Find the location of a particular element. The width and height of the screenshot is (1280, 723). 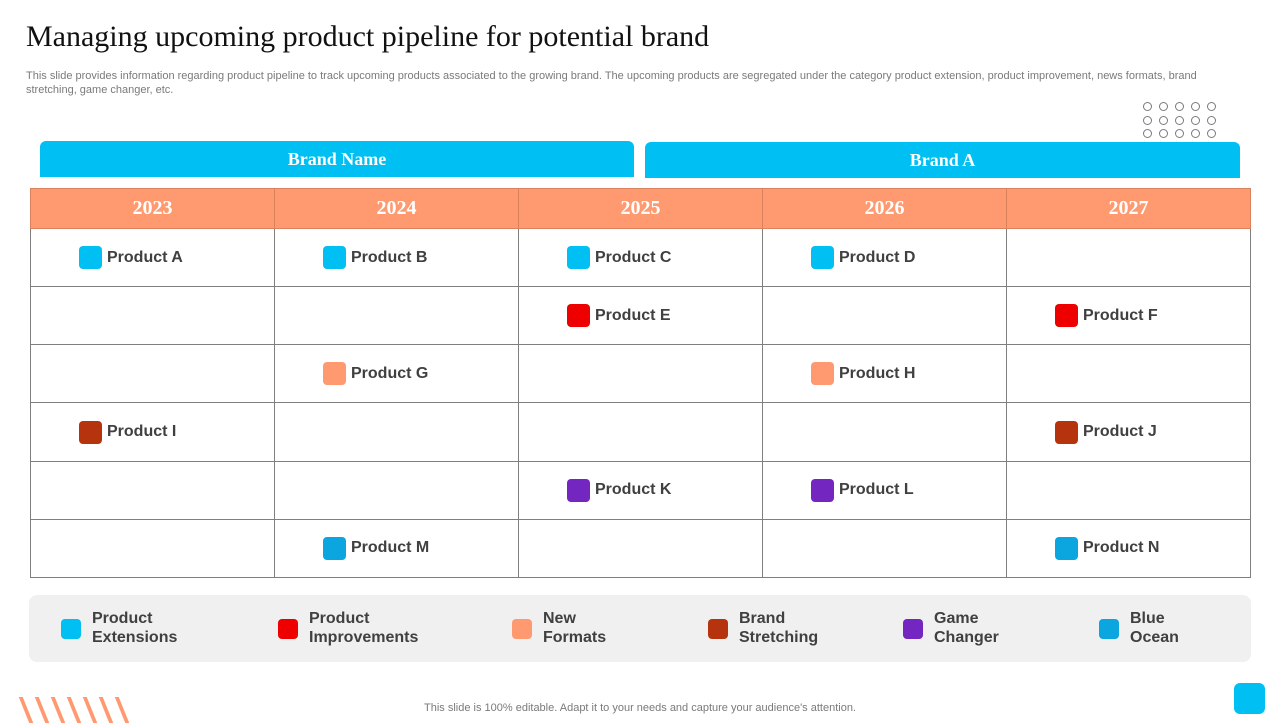

product-label: Product L is located at coordinates (876, 490).